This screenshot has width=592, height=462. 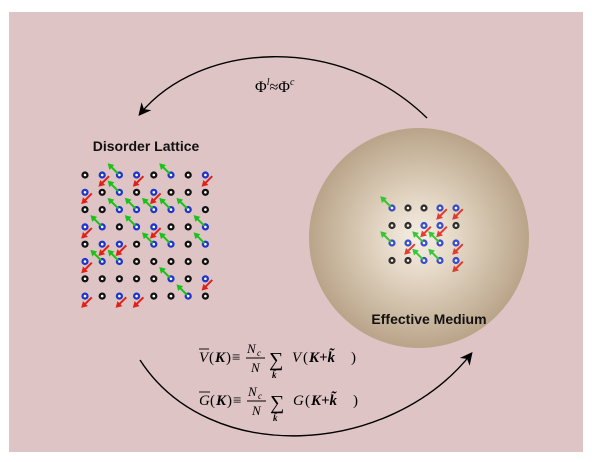 I want to click on effective-medium-lattice, so click(x=422, y=234).